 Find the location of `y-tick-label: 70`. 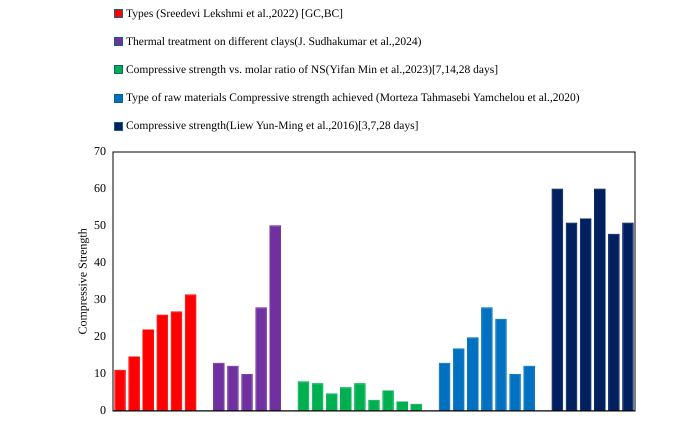

y-tick-label: 70 is located at coordinates (100, 151).